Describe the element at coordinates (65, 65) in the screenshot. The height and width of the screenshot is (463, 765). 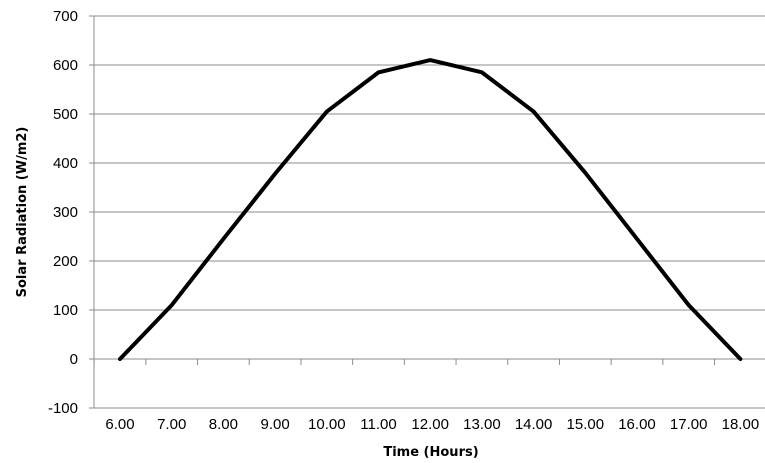
I see `y-tick-label: 600` at that location.